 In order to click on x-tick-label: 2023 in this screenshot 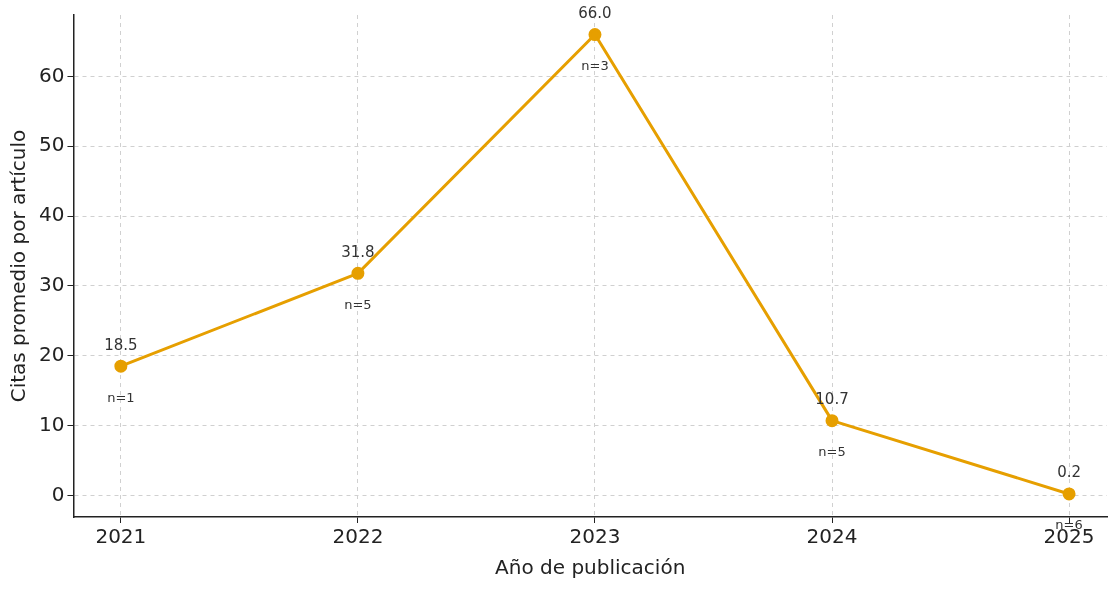, I will do `click(595, 536)`.